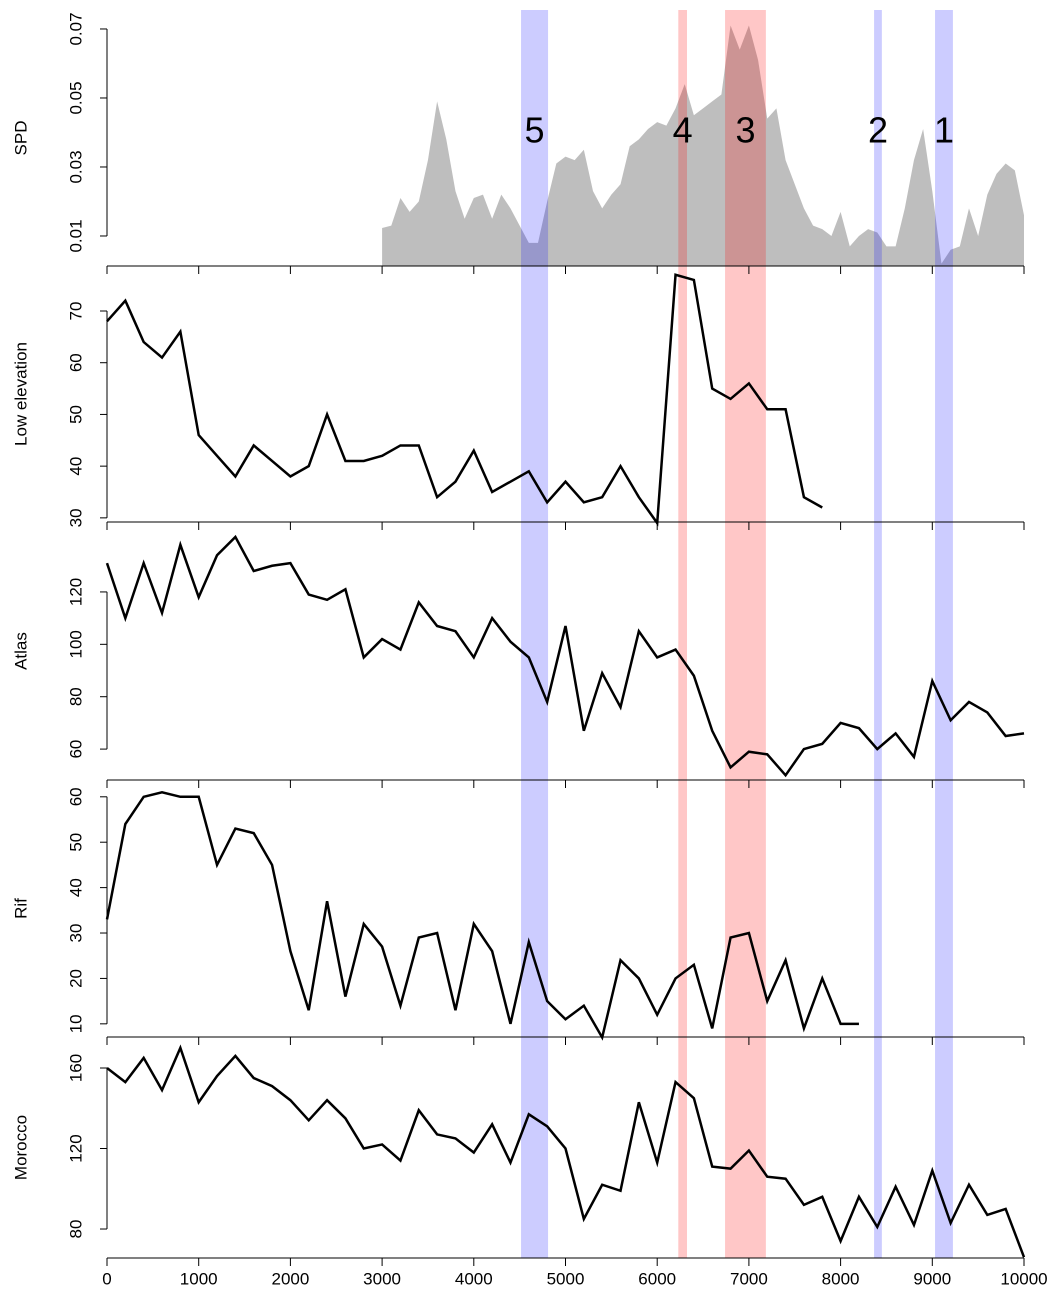 This screenshot has width=1057, height=1295. What do you see at coordinates (20, 1147) in the screenshot?
I see `y-axis-label: Morocco` at bounding box center [20, 1147].